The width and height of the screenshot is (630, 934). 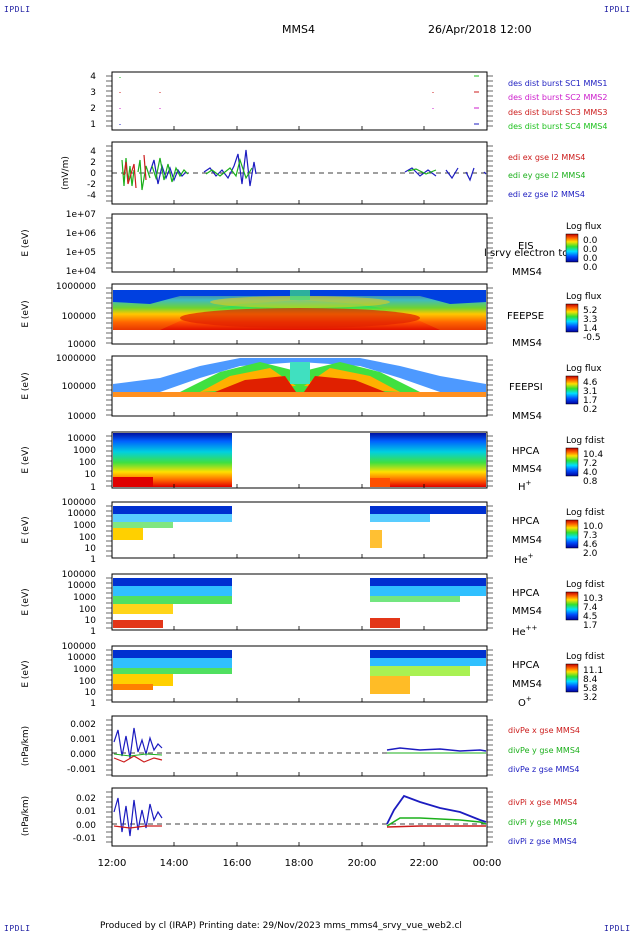 I want to click on burst-ytick-4: 4, so click(x=93, y=77).